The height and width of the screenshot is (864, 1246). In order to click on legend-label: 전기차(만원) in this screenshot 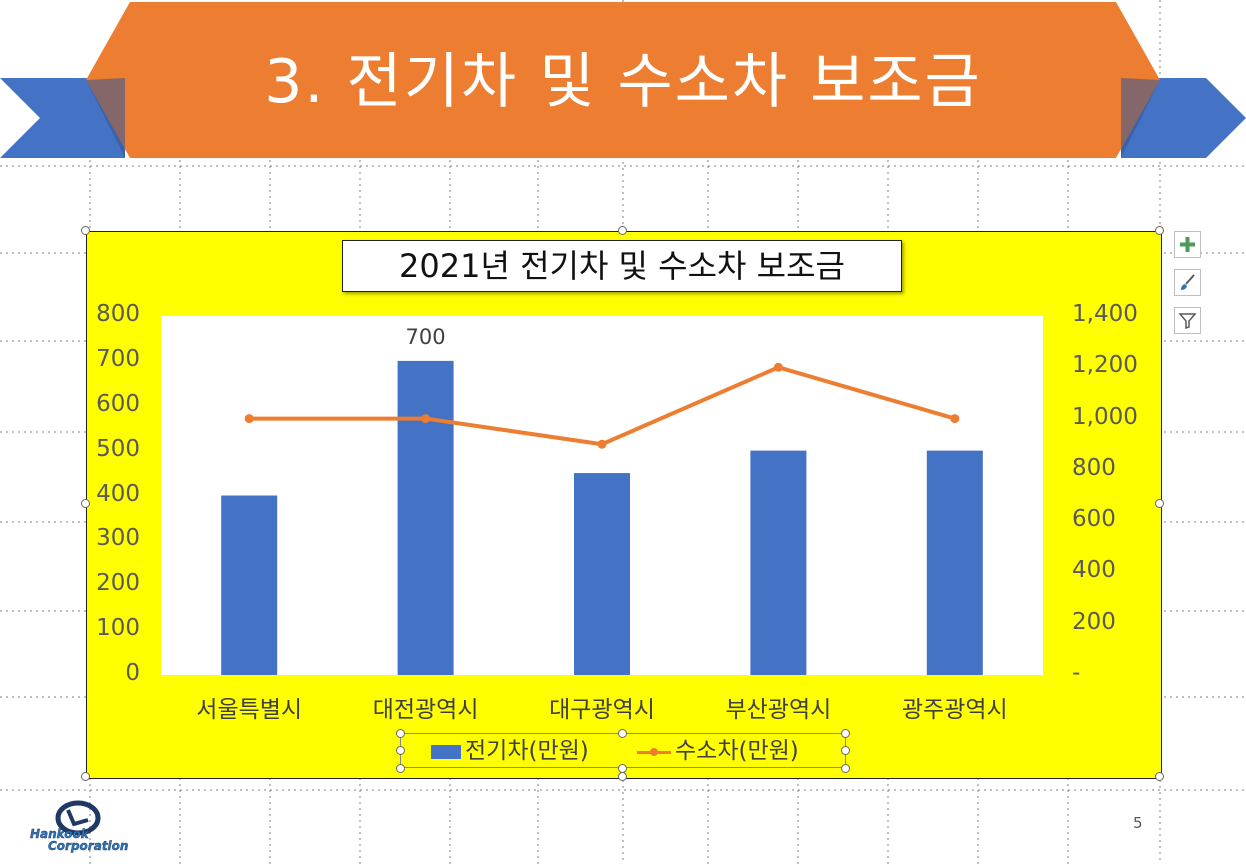, I will do `click(527, 751)`.